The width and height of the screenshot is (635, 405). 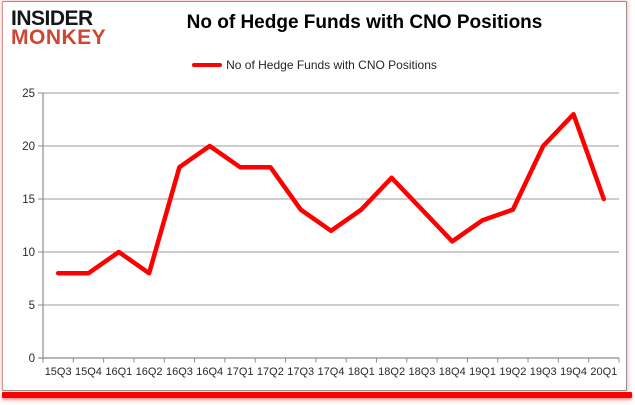 I want to click on x-tick-label-19Q1: 19Q1, so click(x=482, y=372).